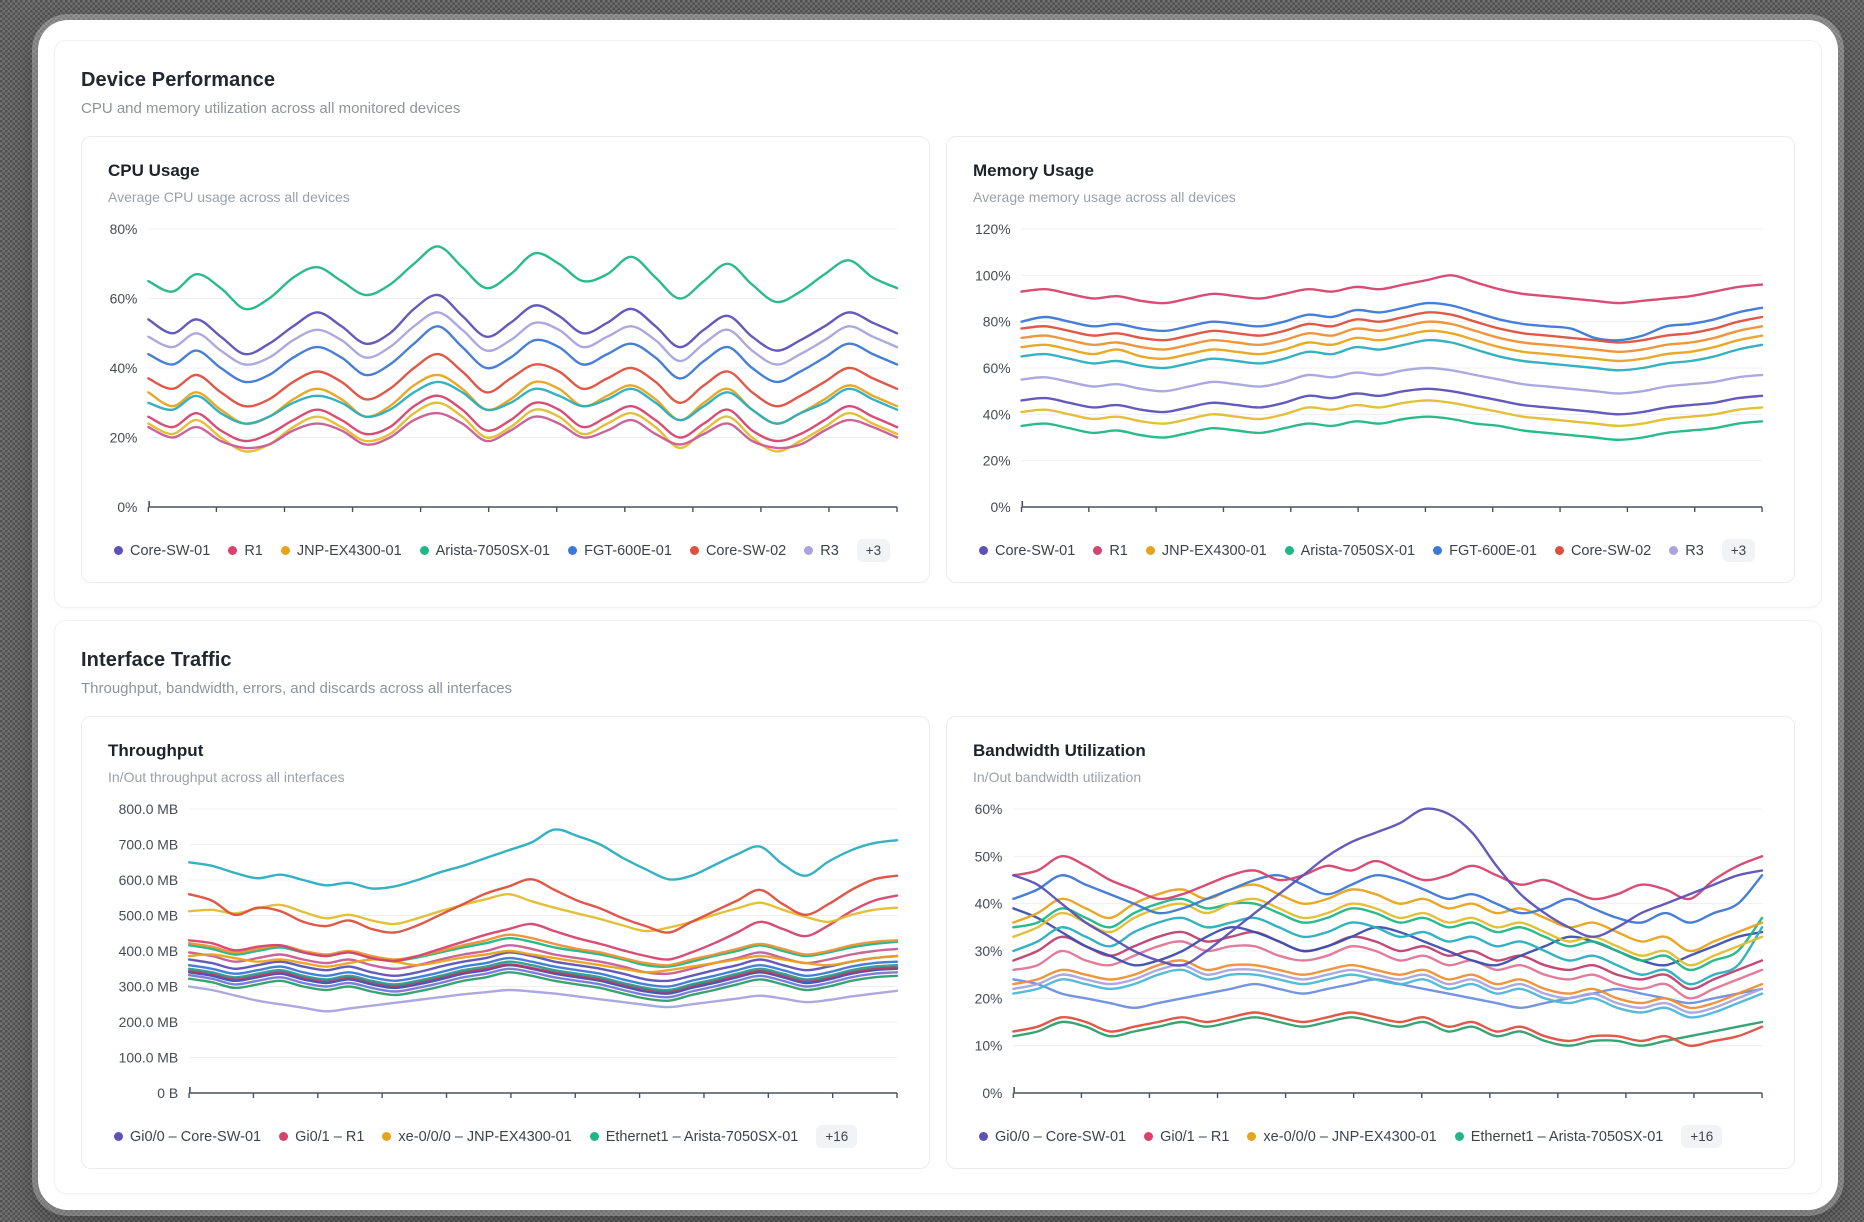 The image size is (1864, 1222). What do you see at coordinates (226, 777) in the screenshot?
I see `chart-subtitle: In/Out throughput across all interfaces` at bounding box center [226, 777].